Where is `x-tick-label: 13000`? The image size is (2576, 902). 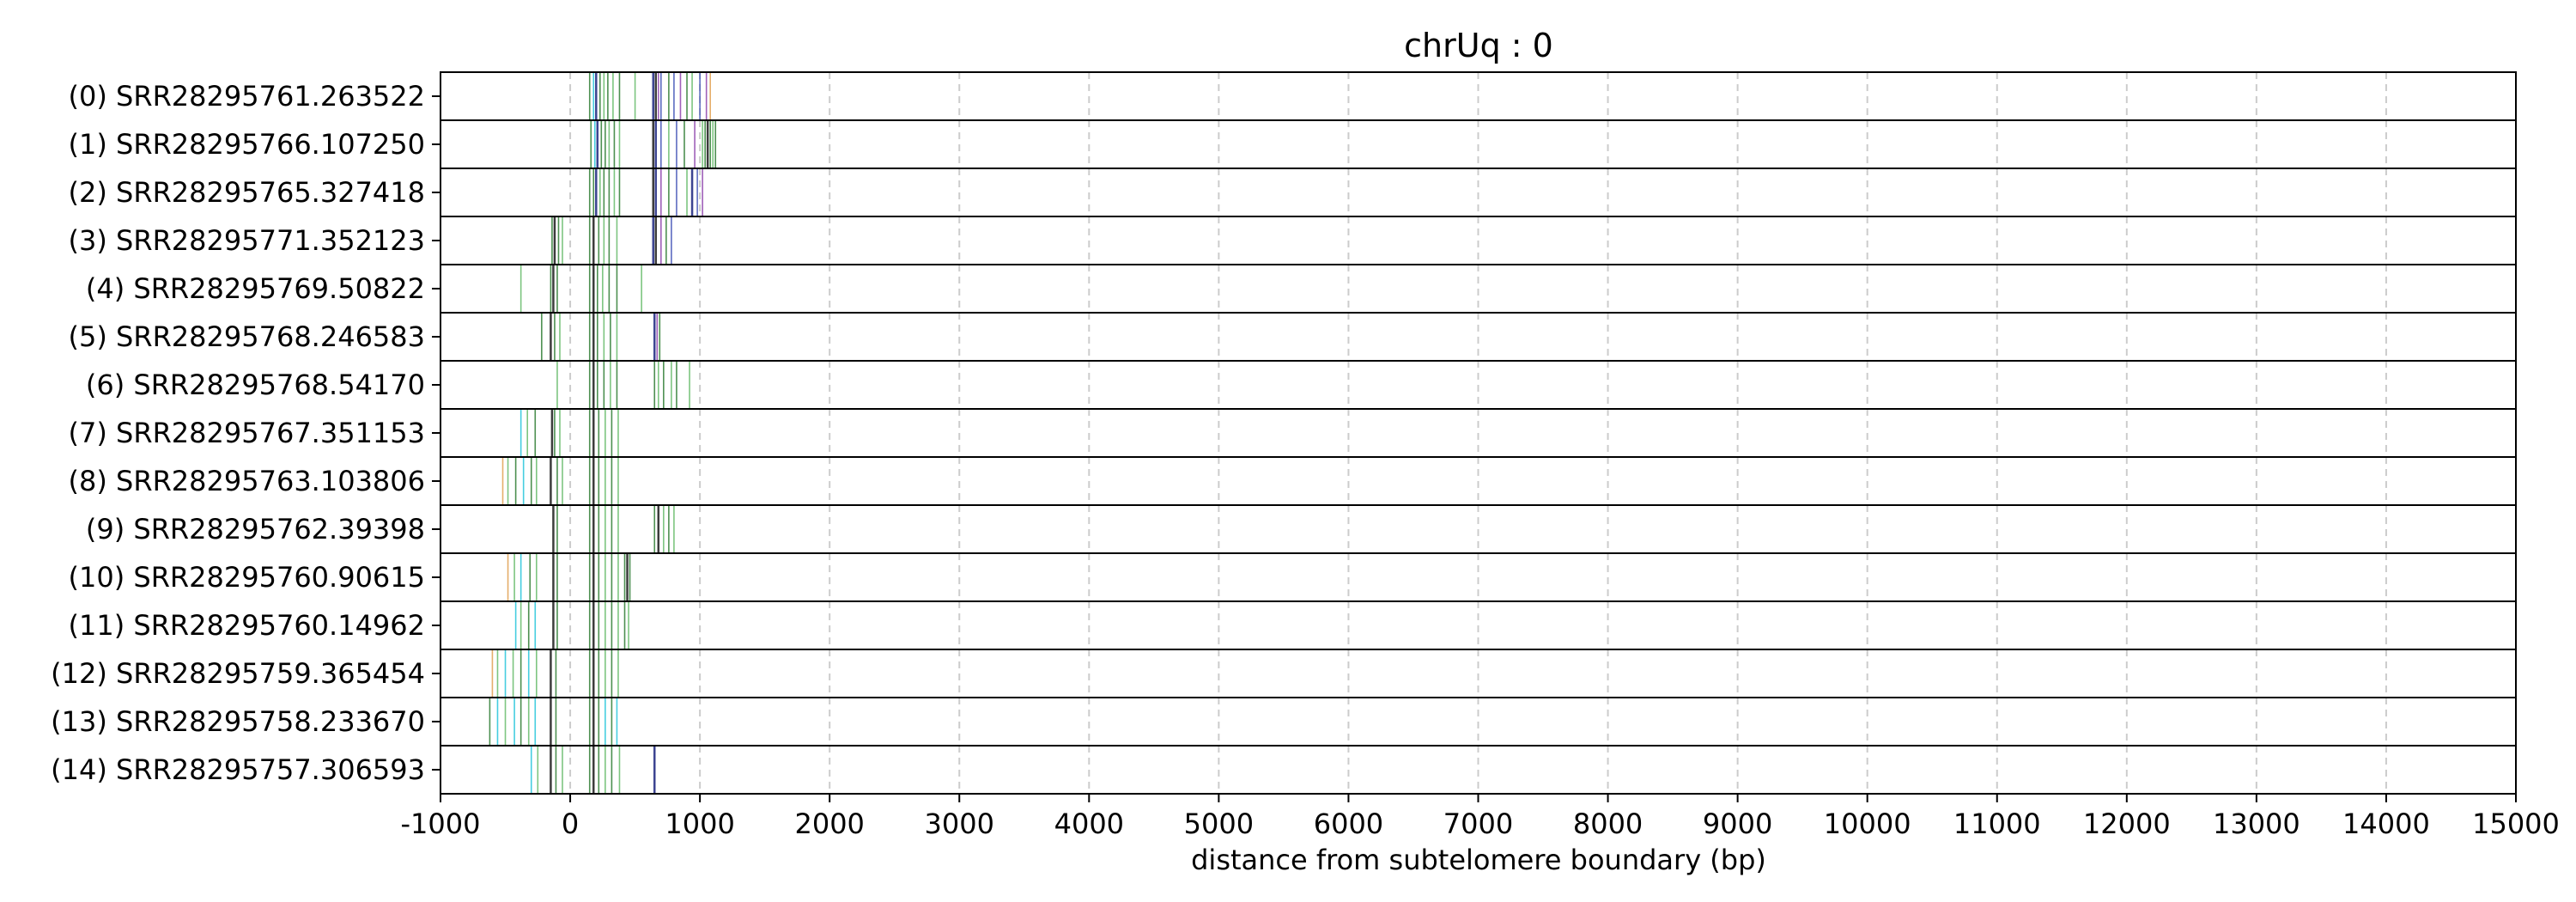
x-tick-label: 13000 is located at coordinates (2257, 824).